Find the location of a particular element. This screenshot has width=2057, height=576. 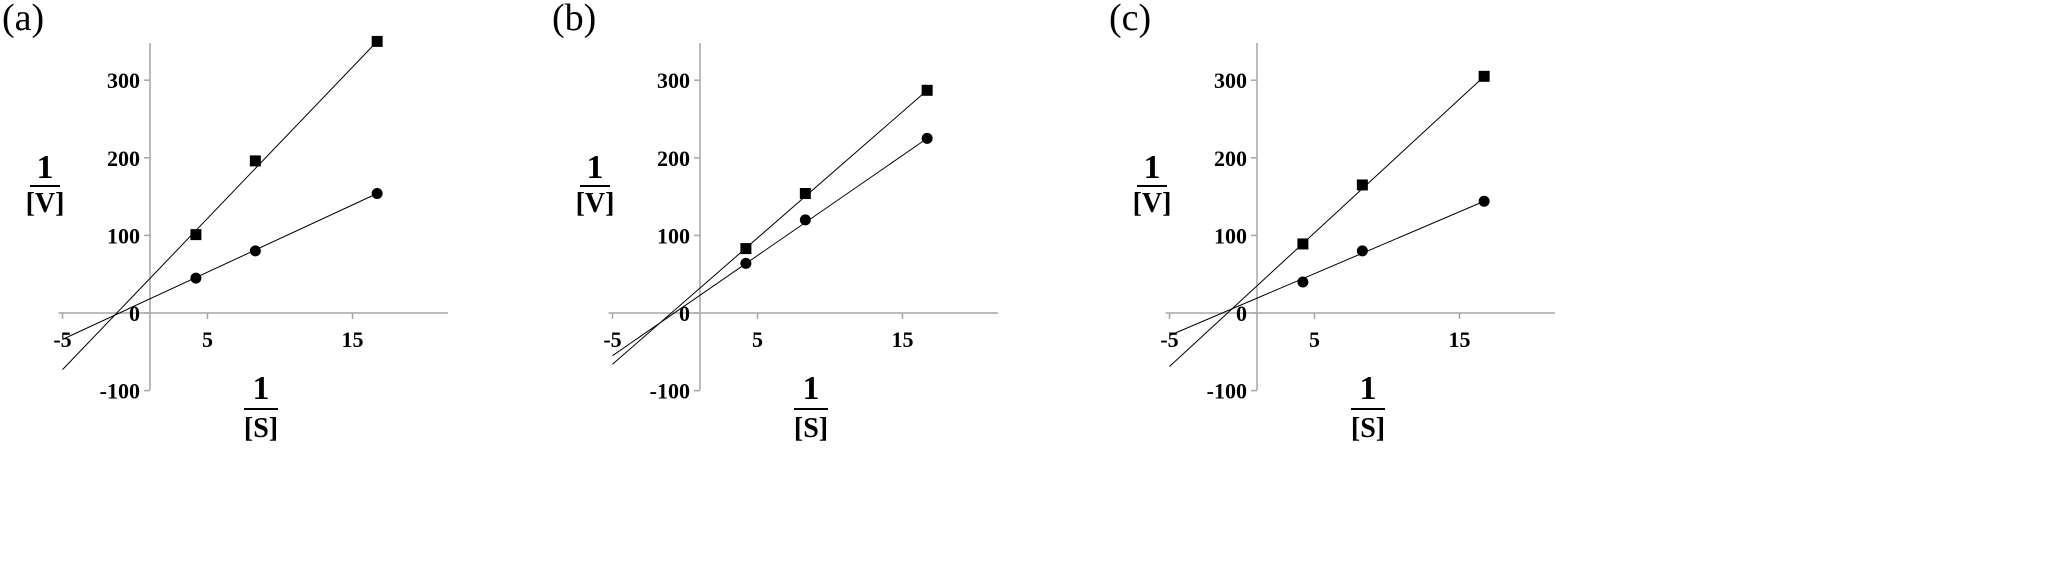

panel-label-c: (c) is located at coordinates (1130, 19).